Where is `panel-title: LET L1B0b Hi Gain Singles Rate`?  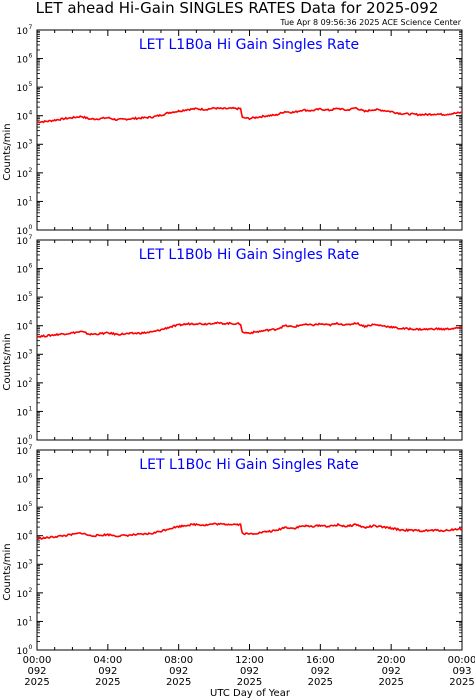
panel-title: LET L1B0b Hi Gain Singles Rate is located at coordinates (249, 255).